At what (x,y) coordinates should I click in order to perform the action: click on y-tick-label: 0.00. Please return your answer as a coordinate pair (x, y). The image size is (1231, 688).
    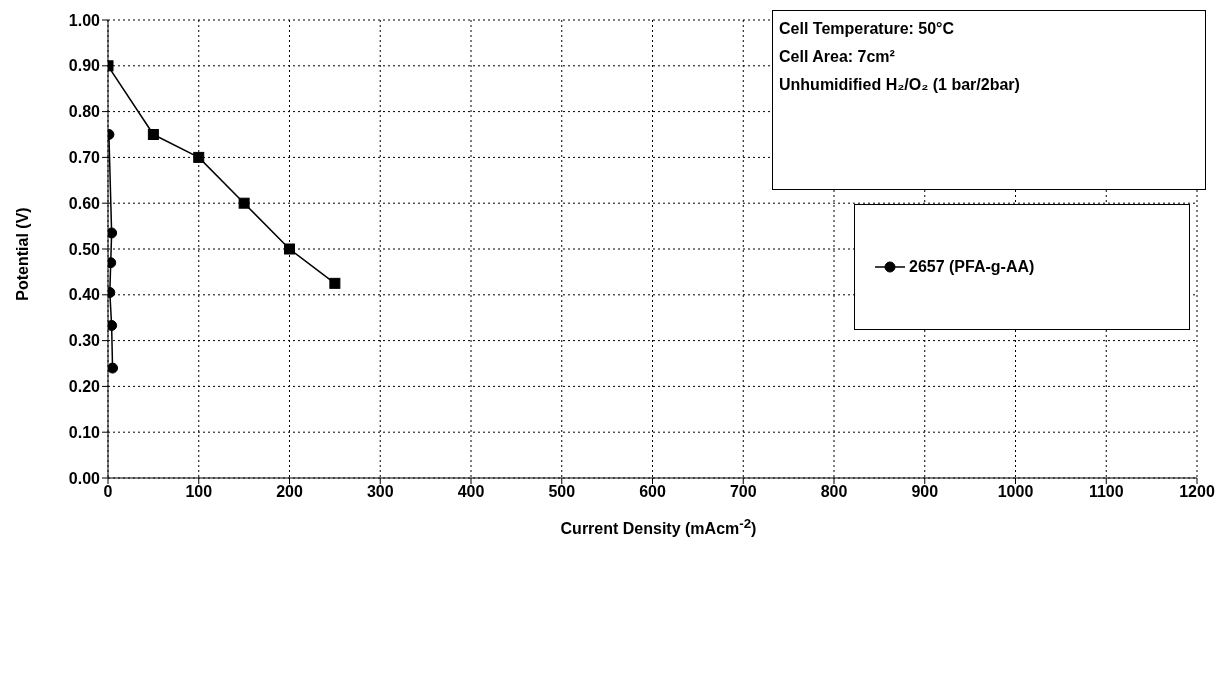
    Looking at the image, I should click on (84, 478).